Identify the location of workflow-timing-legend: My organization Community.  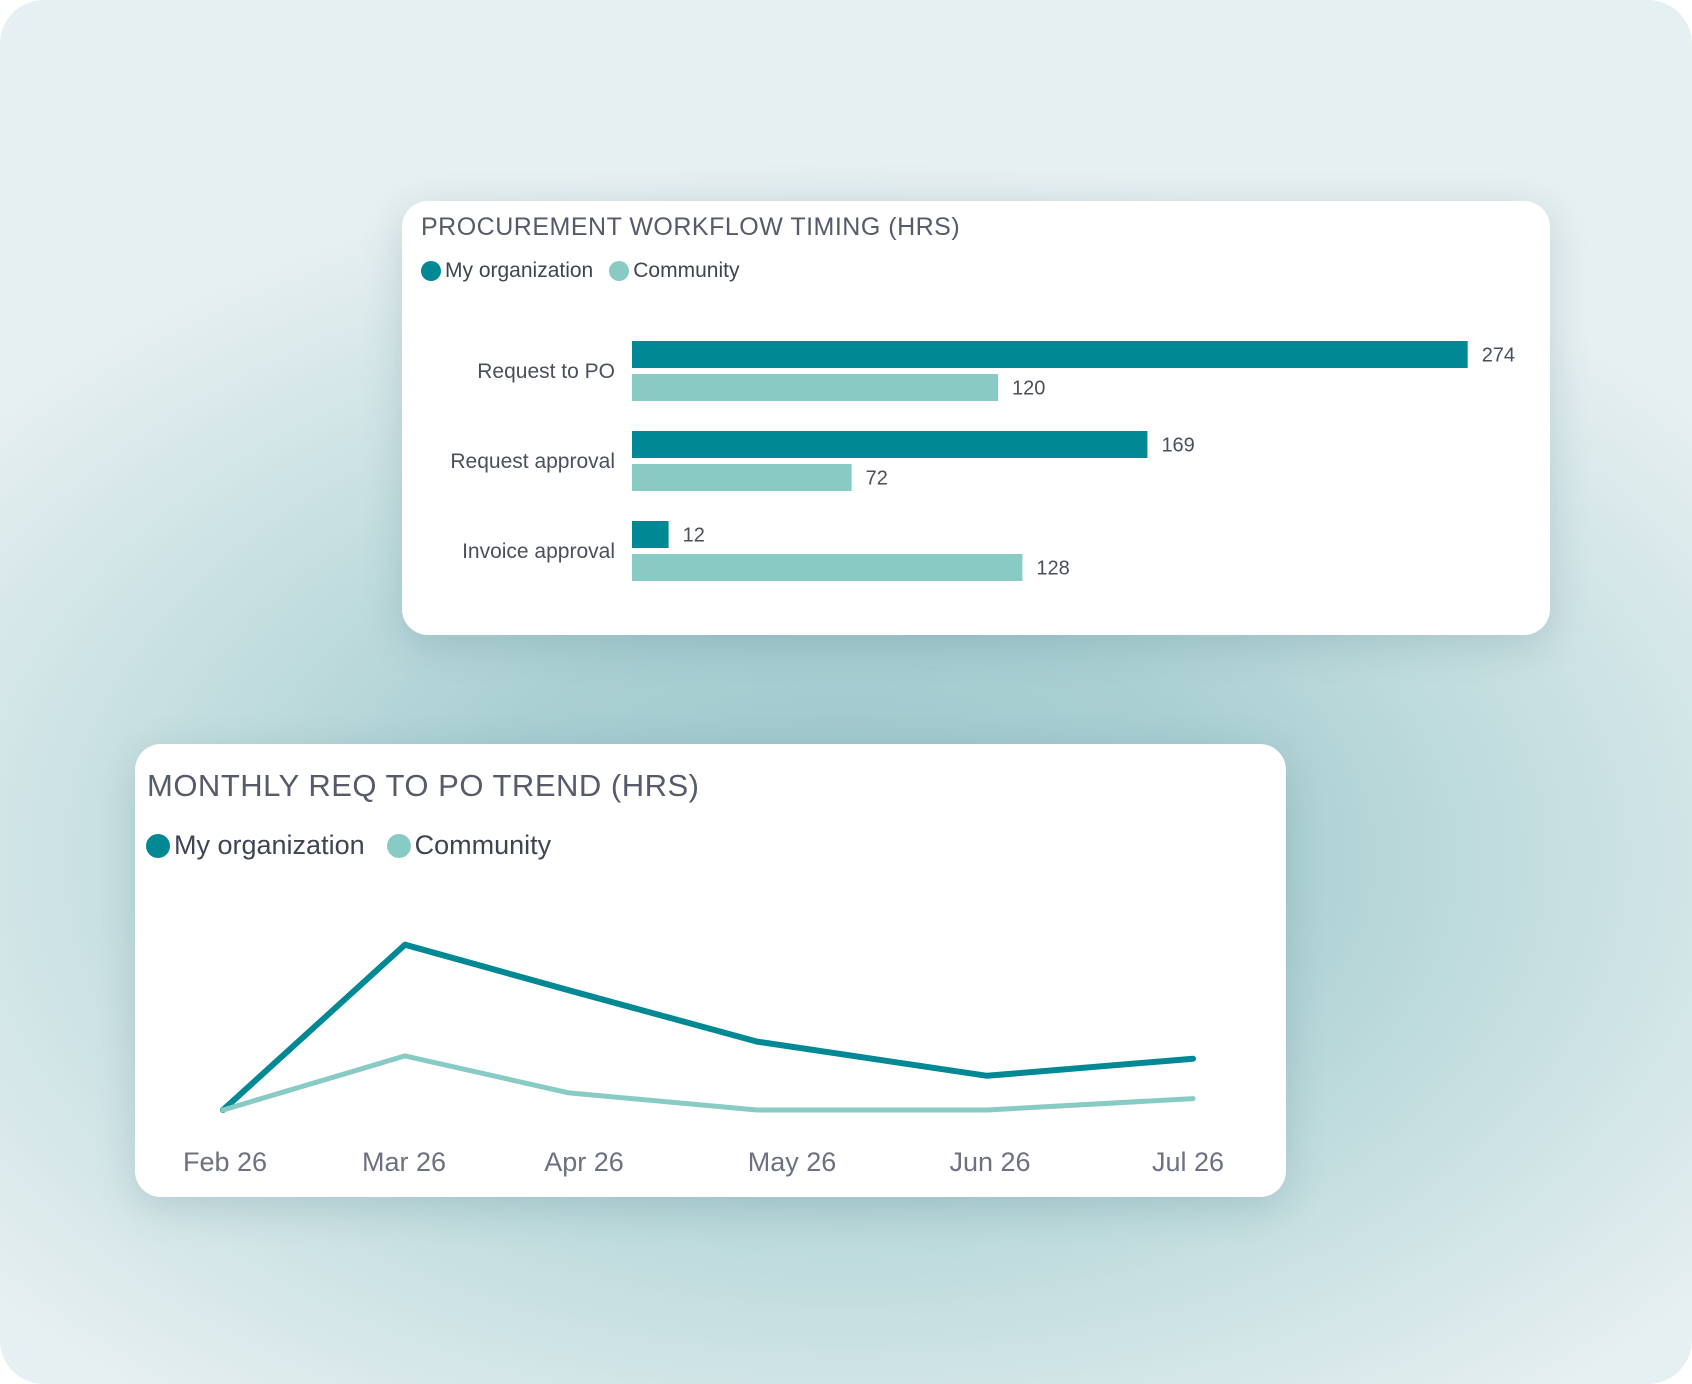
(580, 271).